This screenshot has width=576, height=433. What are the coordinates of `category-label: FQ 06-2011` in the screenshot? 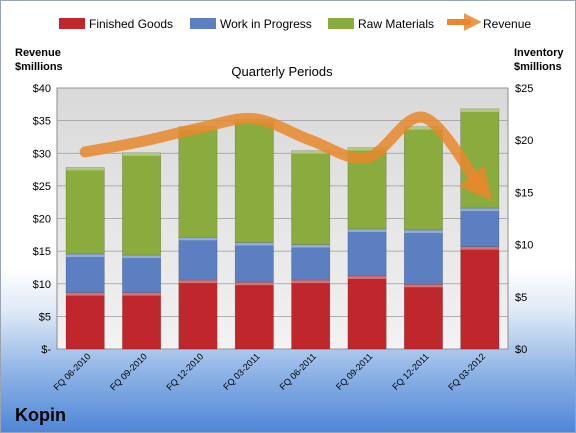 It's located at (298, 371).